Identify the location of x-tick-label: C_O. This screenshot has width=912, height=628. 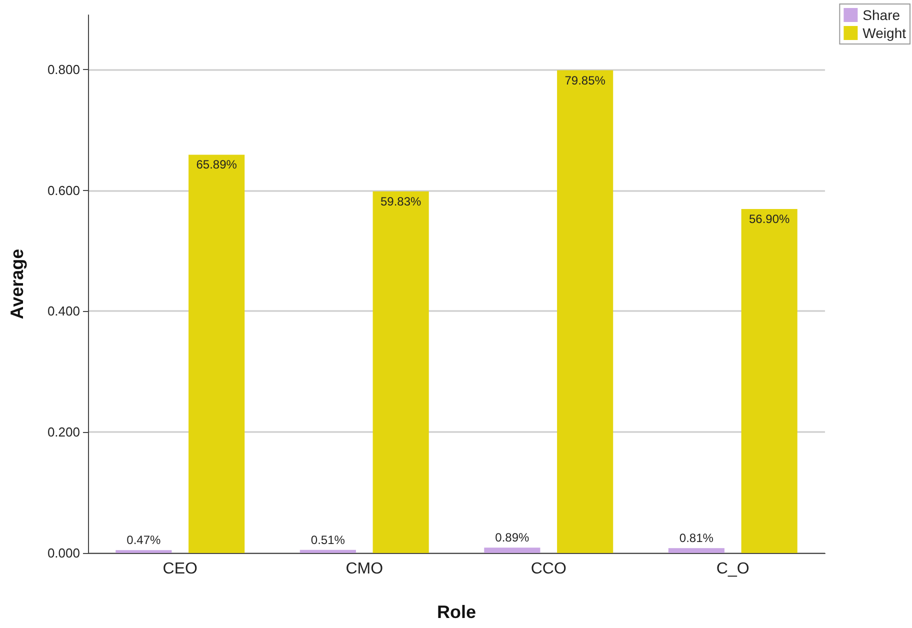
(733, 569).